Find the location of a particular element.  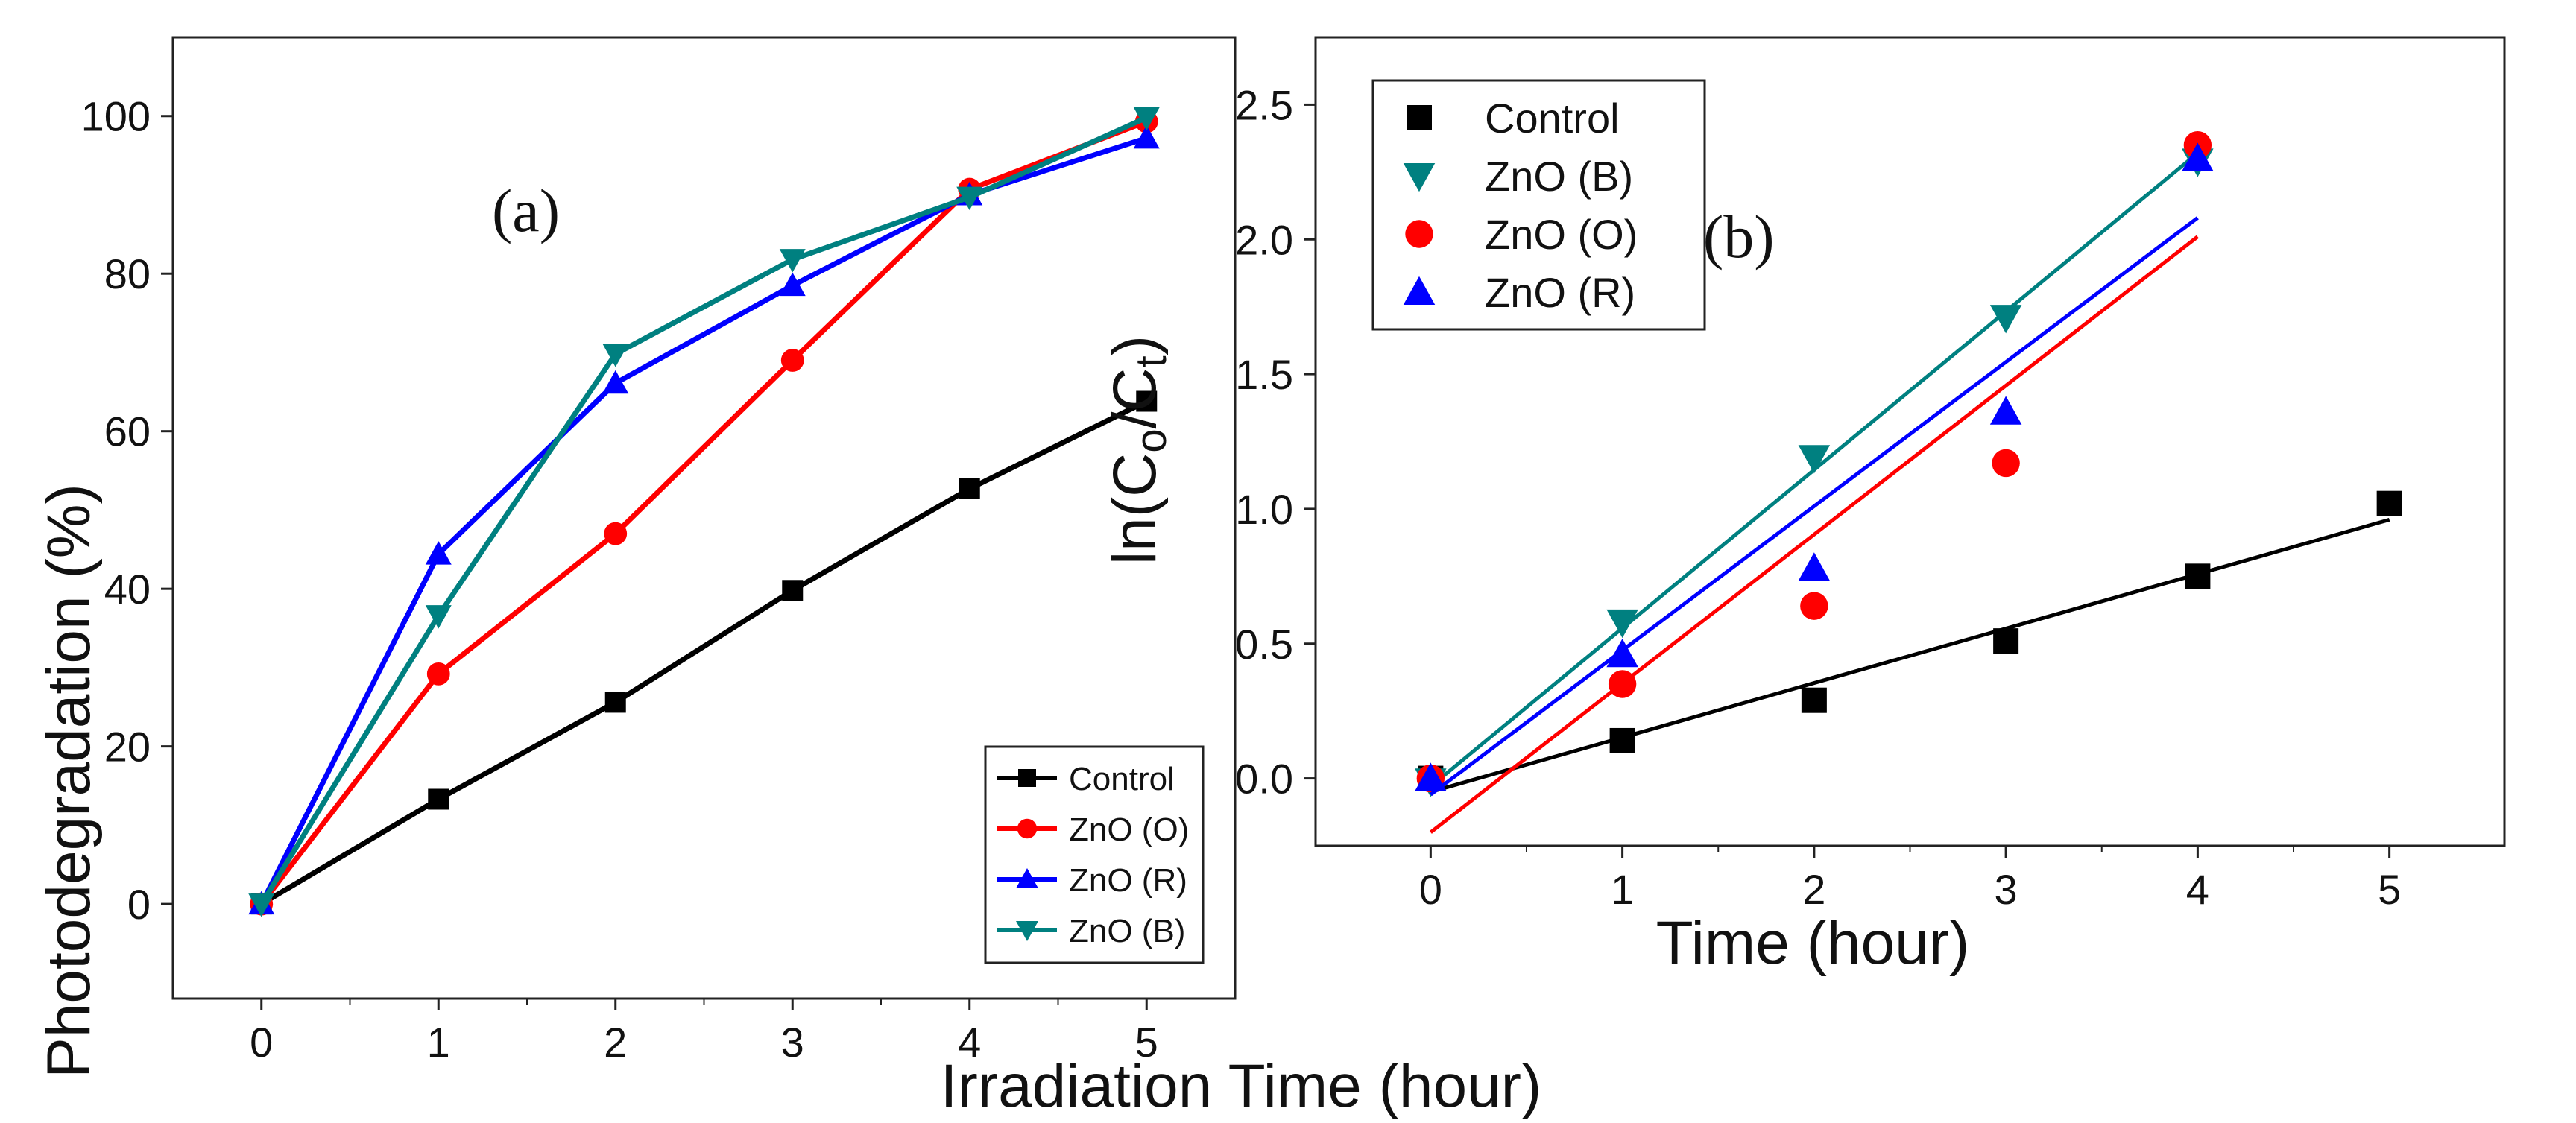

panel-a-y-tick-label-1: 20 is located at coordinates (127, 747).